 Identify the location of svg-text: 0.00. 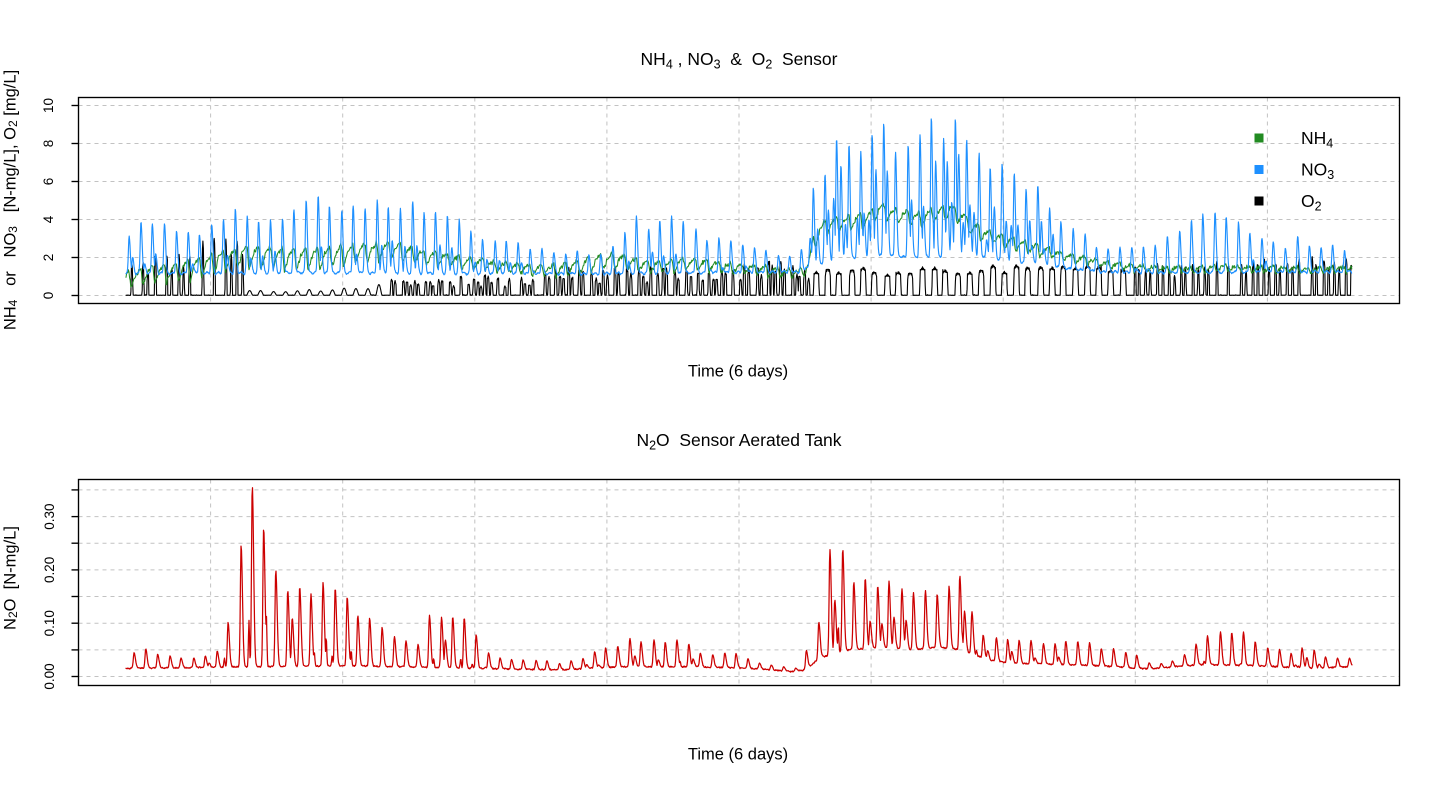
(49, 676).